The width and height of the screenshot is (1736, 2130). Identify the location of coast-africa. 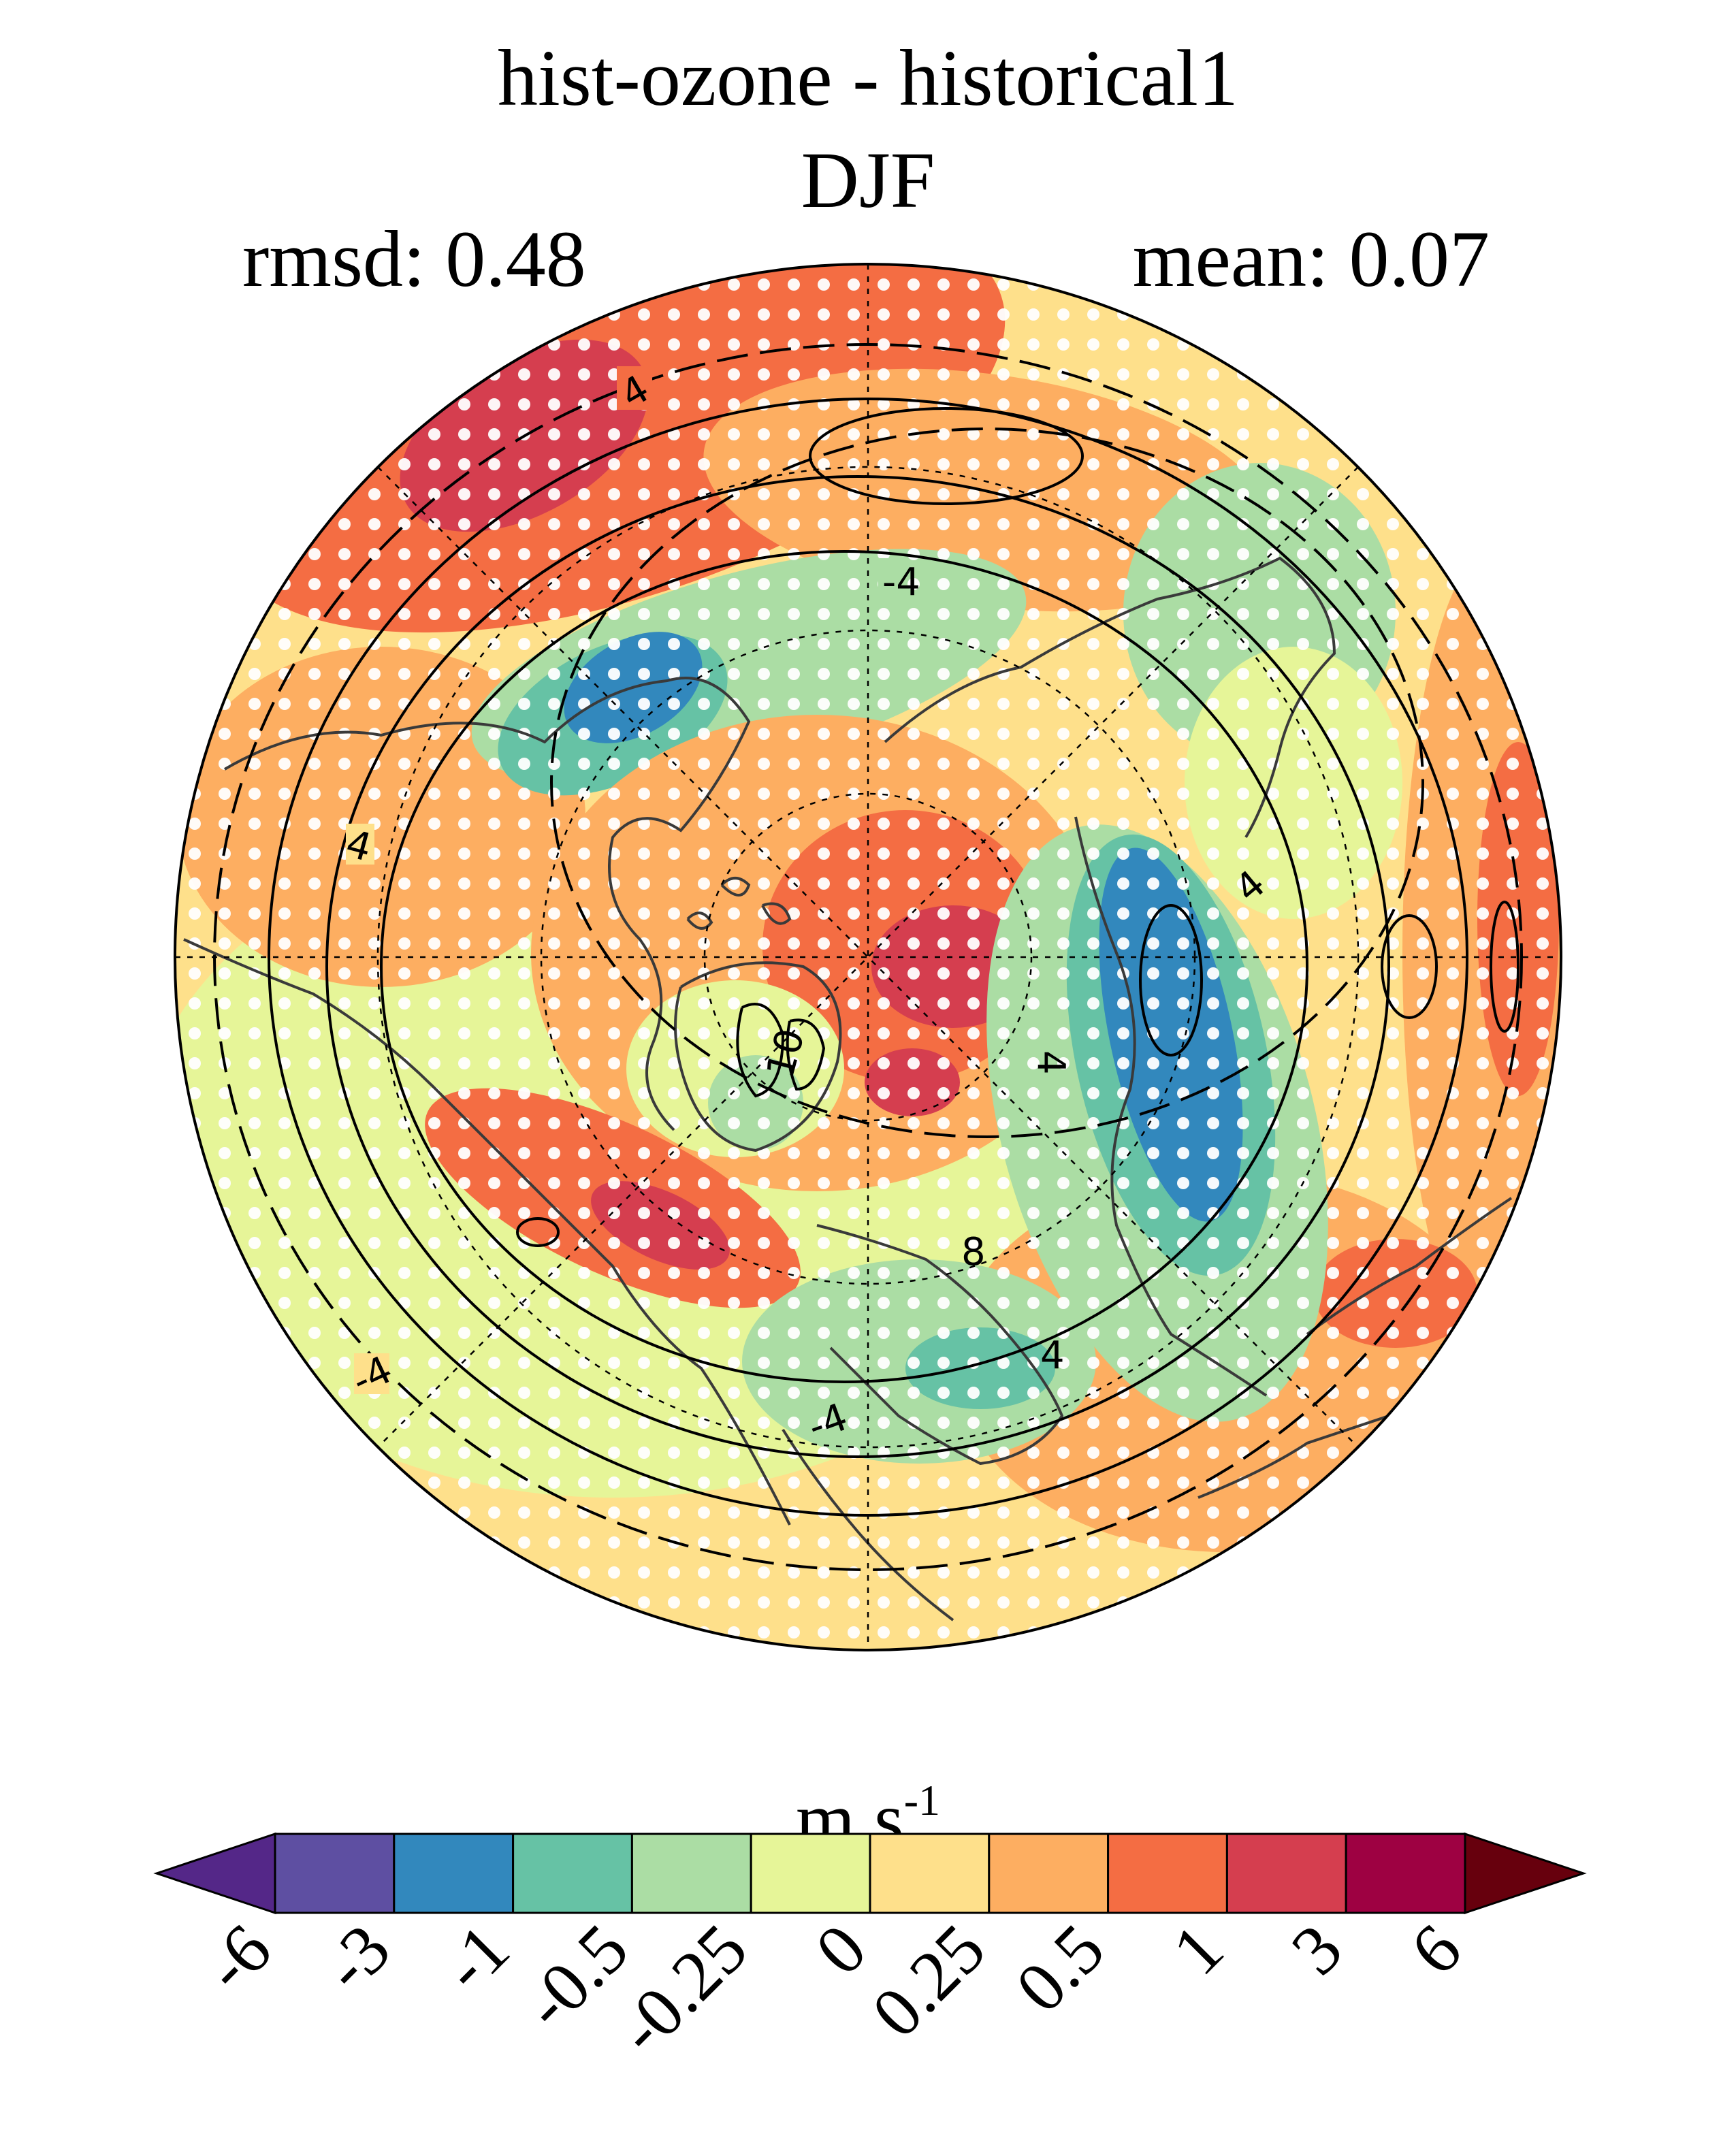
(868, 1524).